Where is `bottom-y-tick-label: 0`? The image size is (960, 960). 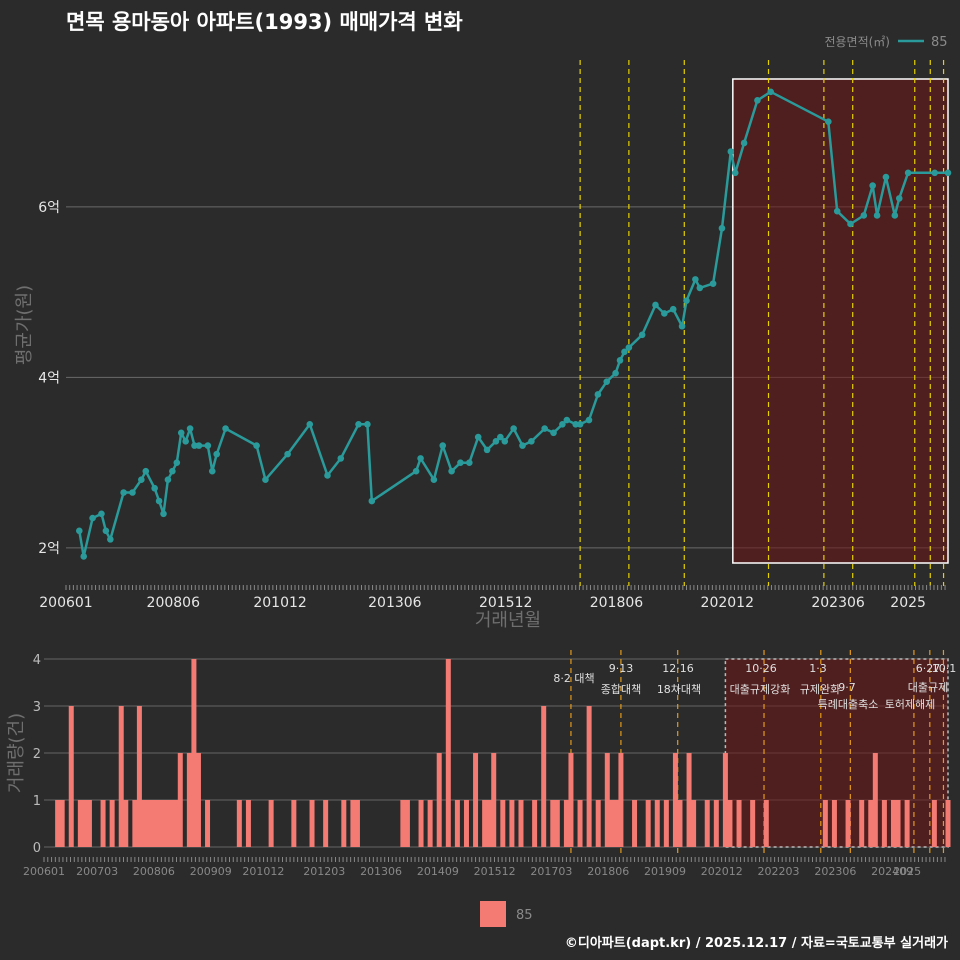 bottom-y-tick-label: 0 is located at coordinates (37, 848).